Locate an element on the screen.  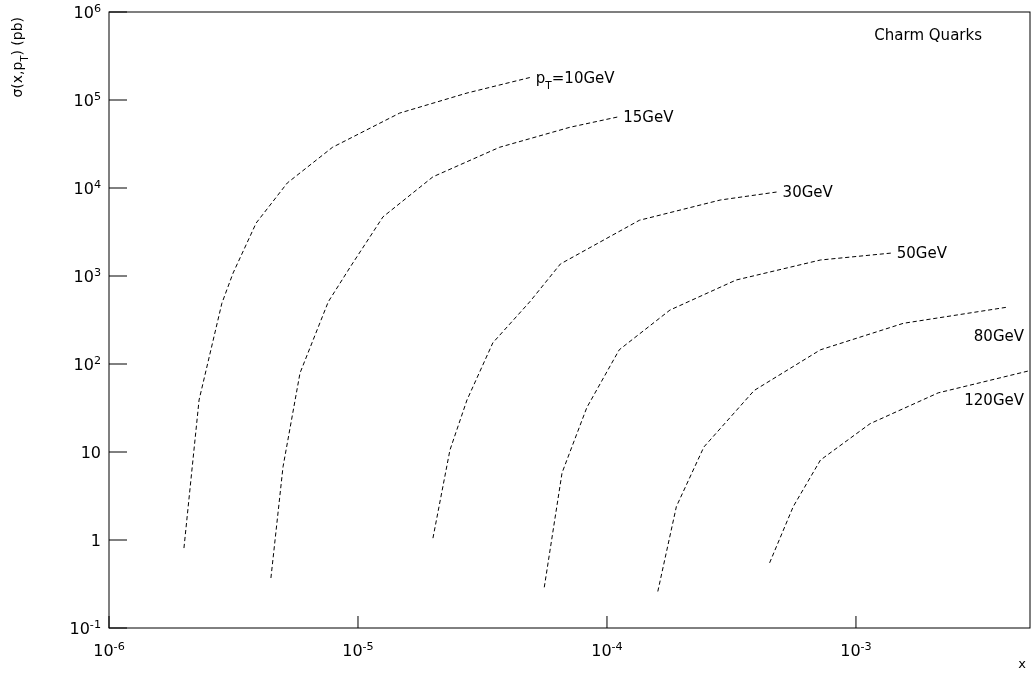
y-tick-label: 10 is located at coordinates (90, 452).